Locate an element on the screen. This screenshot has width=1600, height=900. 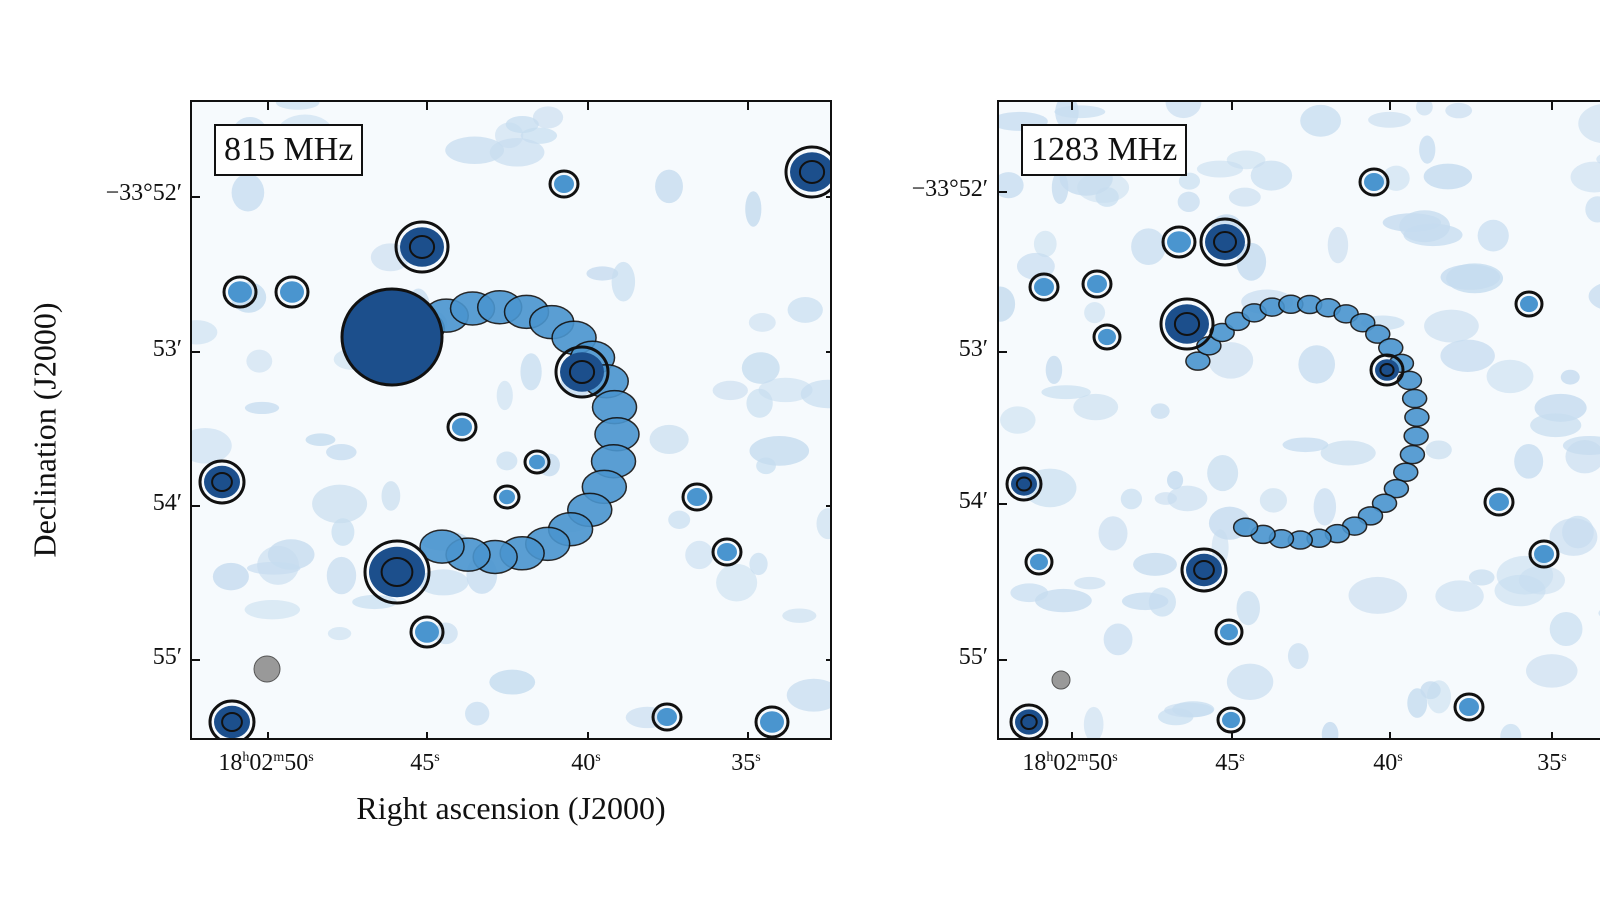
p1-ytick-55: 55′ is located at coordinates (167, 657).